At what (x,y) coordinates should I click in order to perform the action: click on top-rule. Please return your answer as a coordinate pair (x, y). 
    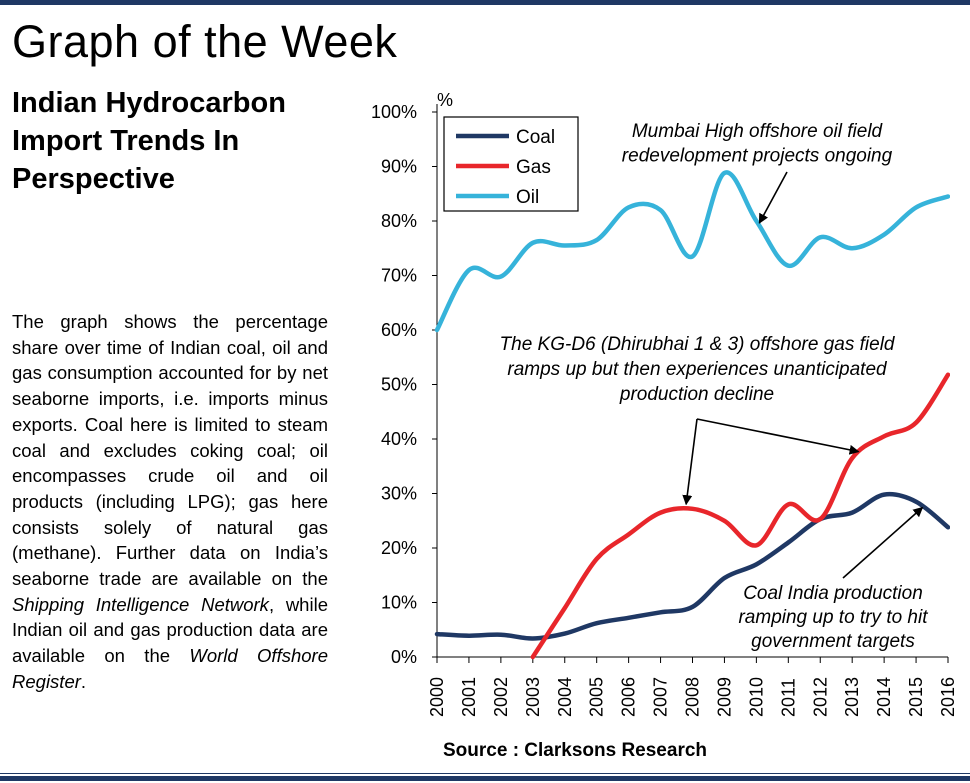
    Looking at the image, I should click on (485, 2).